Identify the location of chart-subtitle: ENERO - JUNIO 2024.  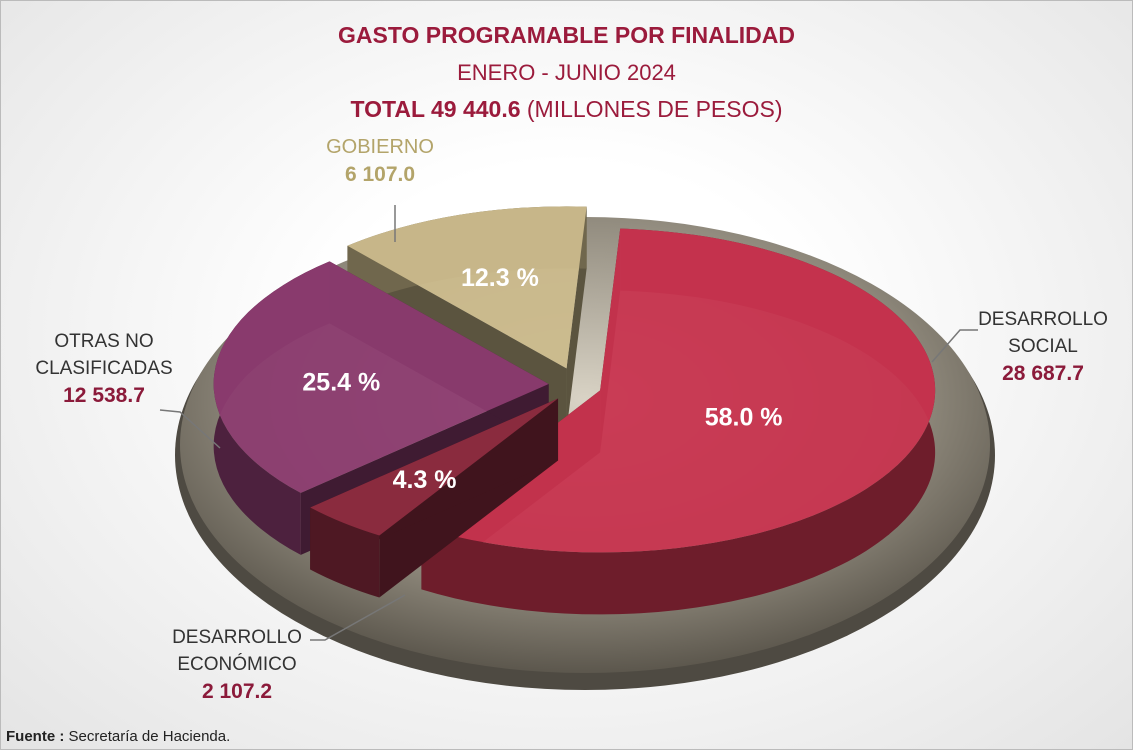
(566, 72).